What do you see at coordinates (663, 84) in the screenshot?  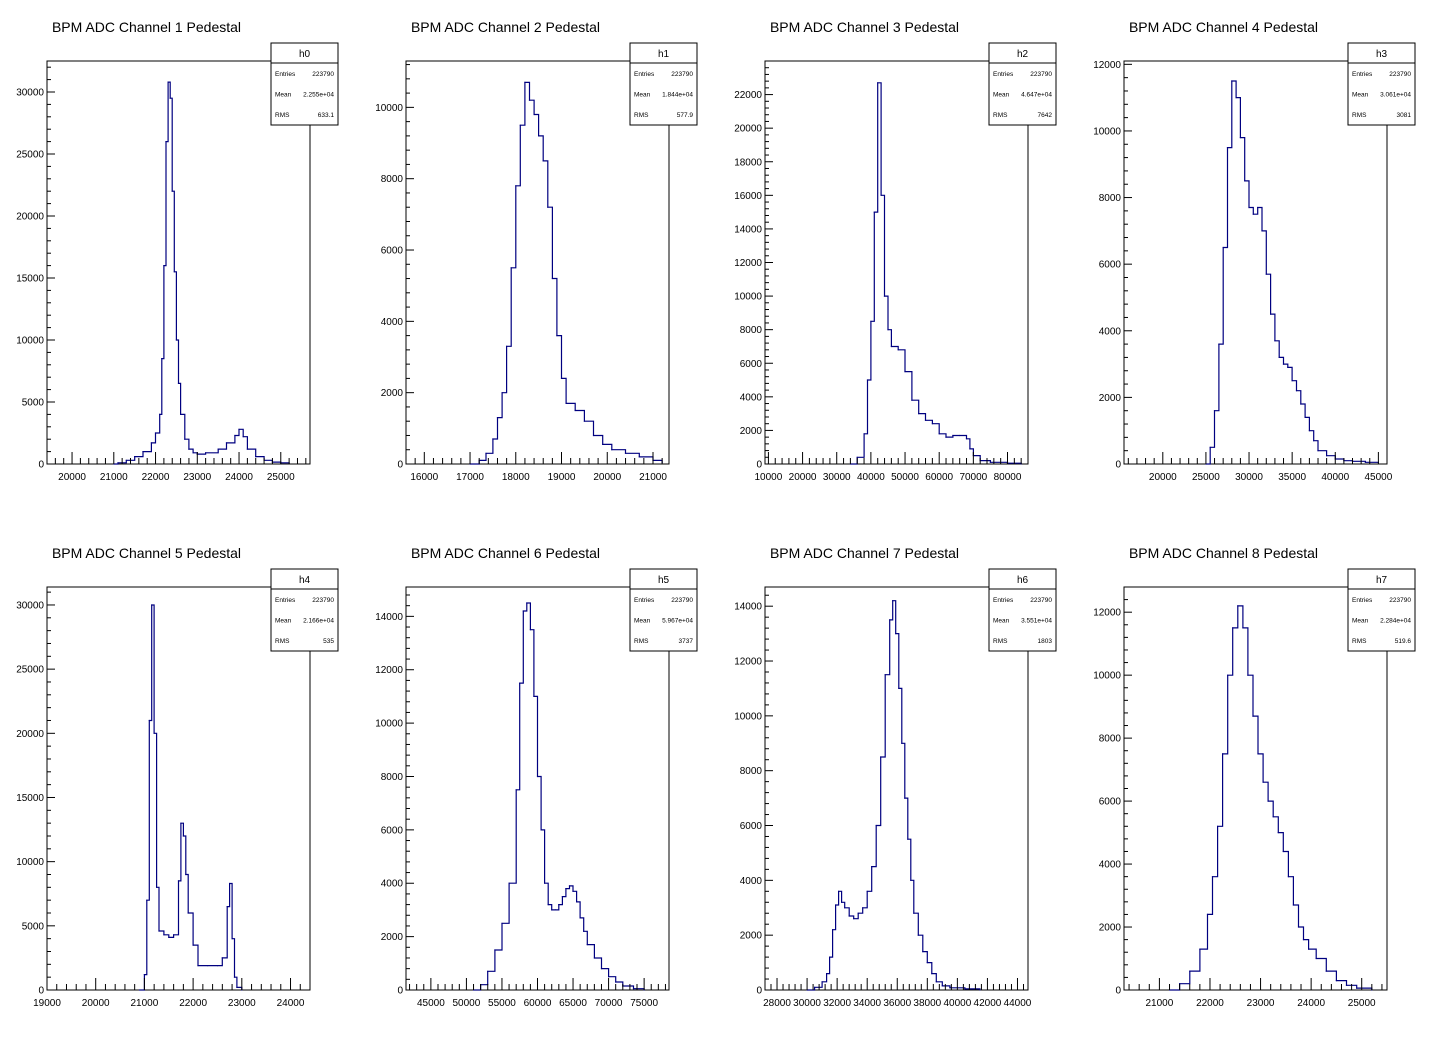 I see `stats-box: h1 Entries 223790 Mean 1.844e+04 RMS 577.9` at bounding box center [663, 84].